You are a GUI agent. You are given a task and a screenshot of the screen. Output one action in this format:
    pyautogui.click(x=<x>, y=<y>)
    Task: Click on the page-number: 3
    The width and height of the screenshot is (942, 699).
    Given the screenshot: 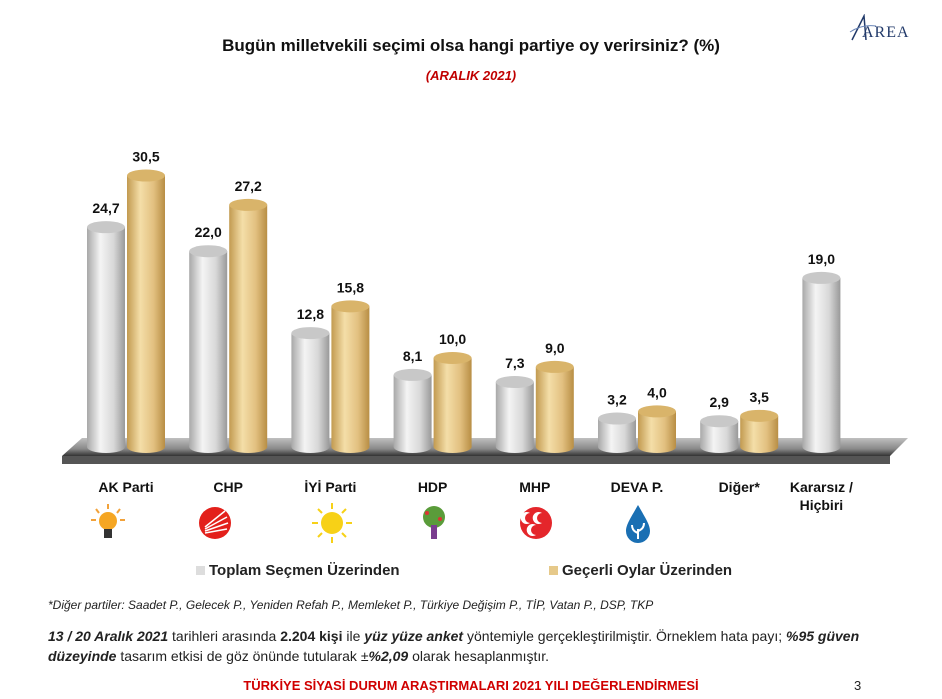 What is the action you would take?
    pyautogui.click(x=858, y=685)
    